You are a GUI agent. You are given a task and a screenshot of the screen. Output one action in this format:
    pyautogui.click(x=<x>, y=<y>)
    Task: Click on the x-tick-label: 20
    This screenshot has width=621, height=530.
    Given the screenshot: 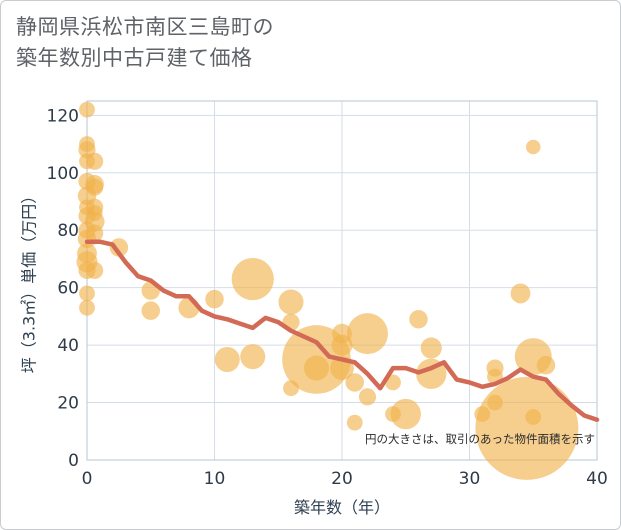 What is the action you would take?
    pyautogui.click(x=342, y=479)
    